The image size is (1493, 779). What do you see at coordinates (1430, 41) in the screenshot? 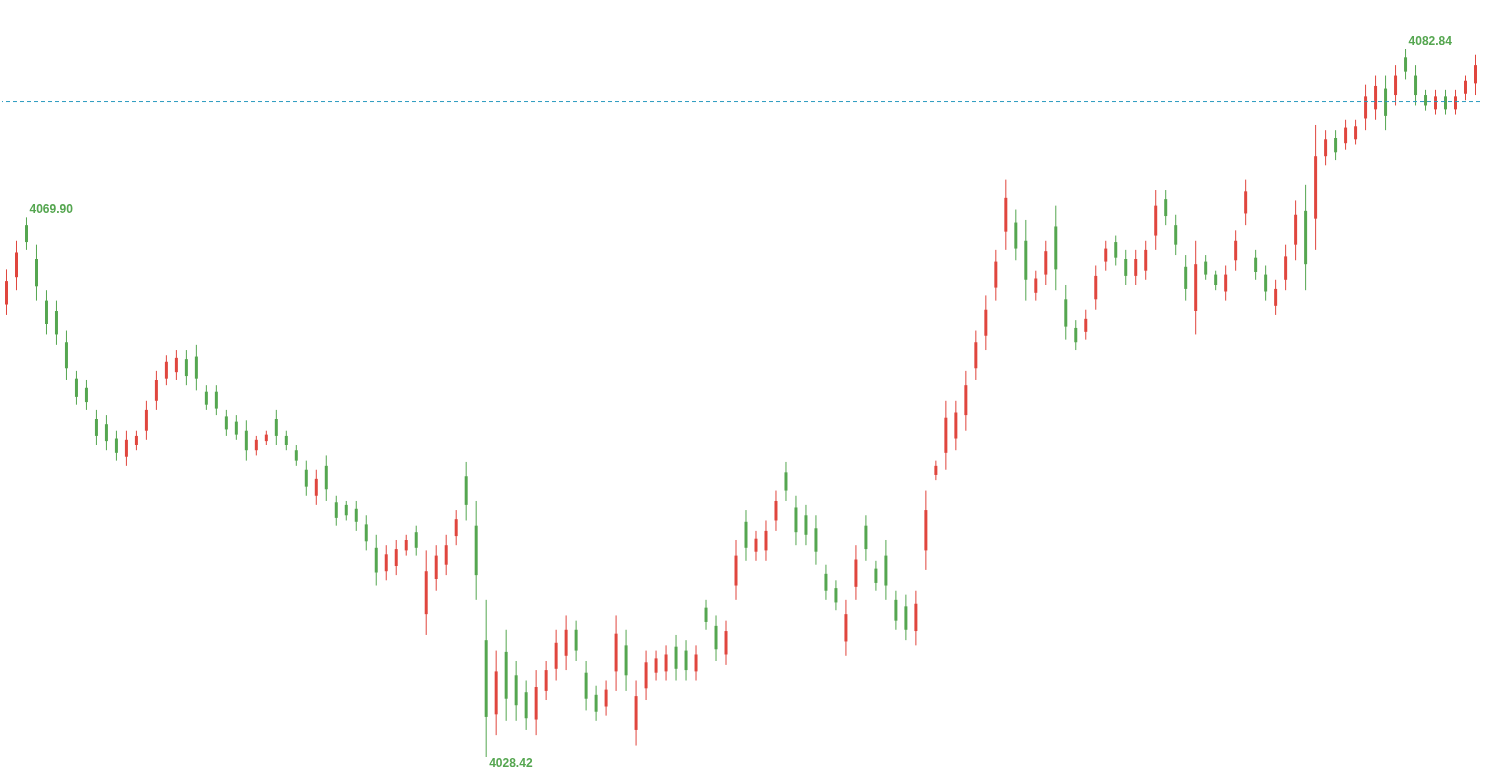
I see `text: 4082.84` at bounding box center [1430, 41].